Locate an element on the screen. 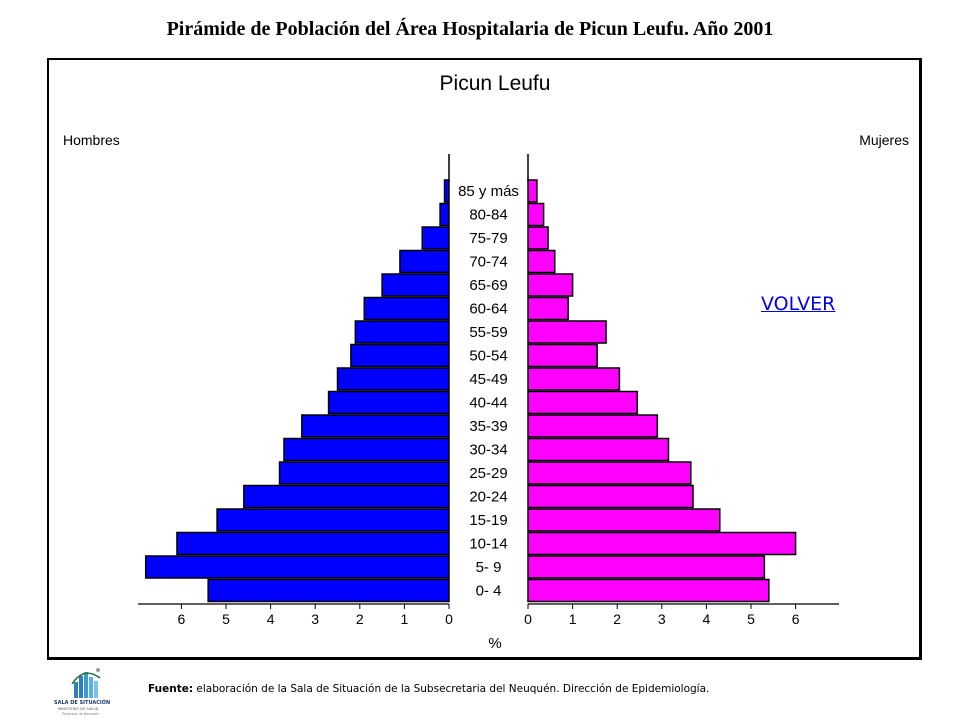  age-group-label: 10-14 is located at coordinates (488, 544).